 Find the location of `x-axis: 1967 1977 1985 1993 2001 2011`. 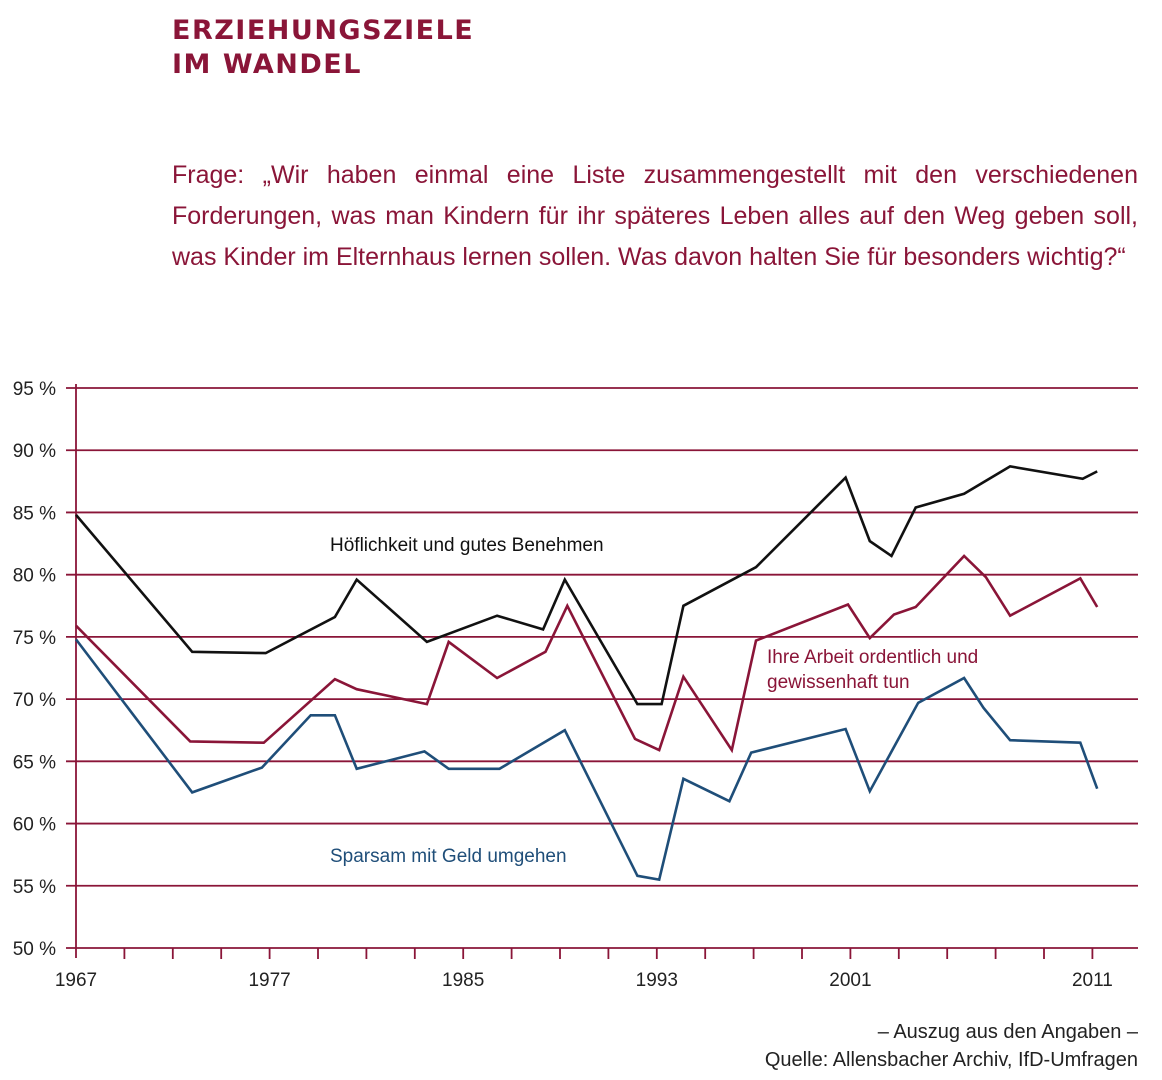

x-axis: 1967 1977 1985 1993 2001 2011 is located at coordinates (584, 969).